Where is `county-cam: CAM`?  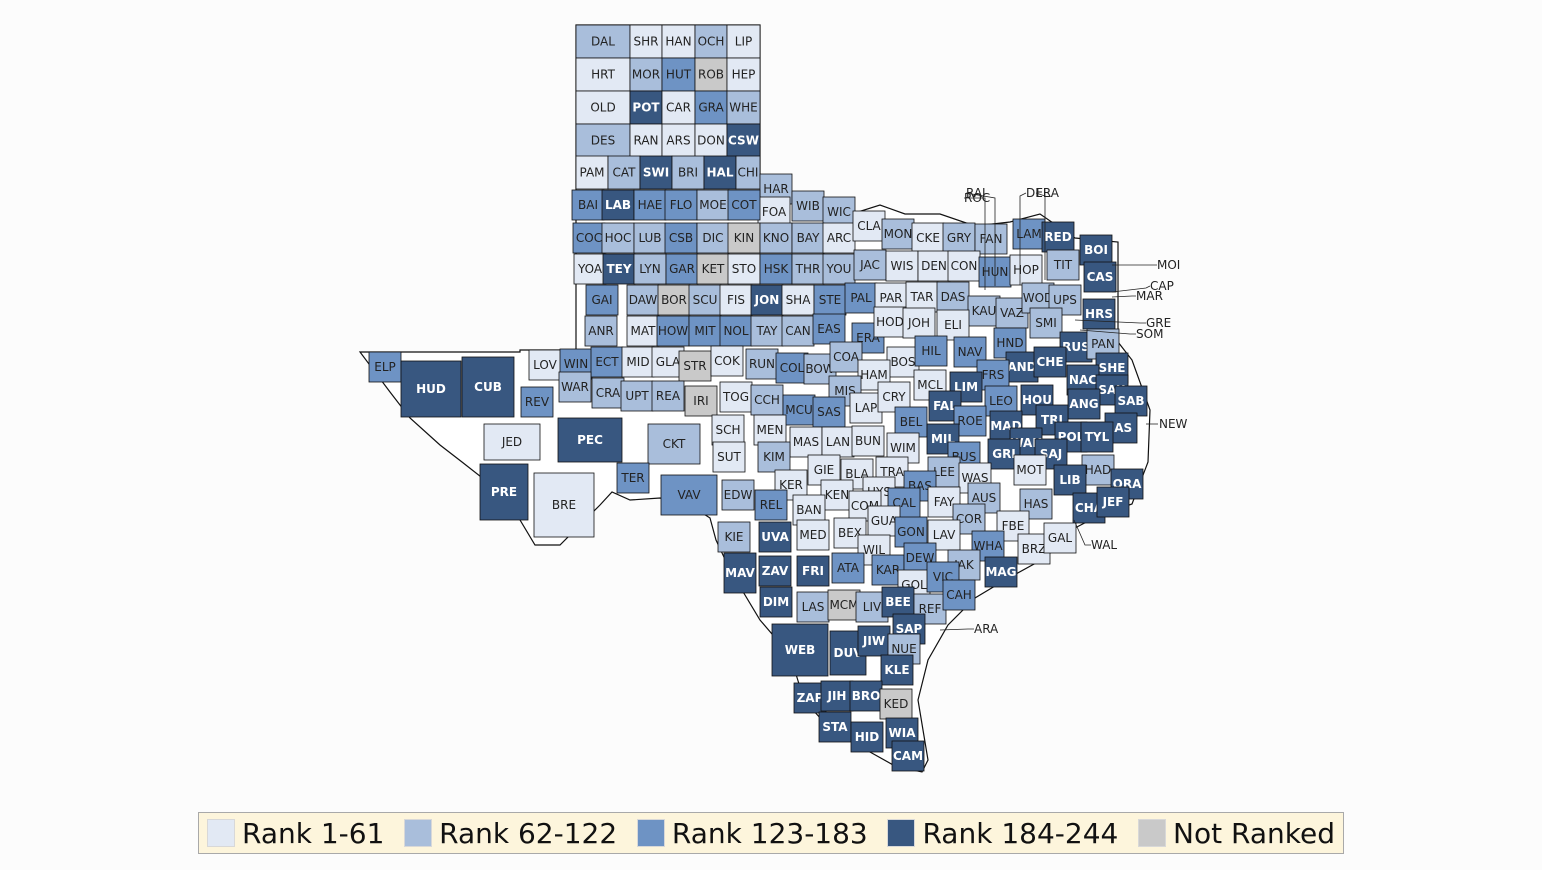 county-cam: CAM is located at coordinates (908, 756).